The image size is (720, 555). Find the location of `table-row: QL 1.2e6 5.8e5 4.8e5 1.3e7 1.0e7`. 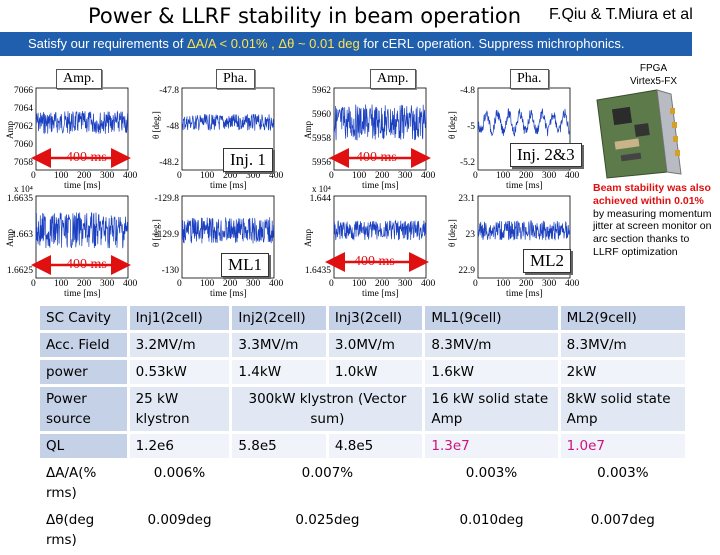

table-row: QL 1.2e6 5.8e5 4.8e5 1.3e7 1.0e7 is located at coordinates (362, 446).